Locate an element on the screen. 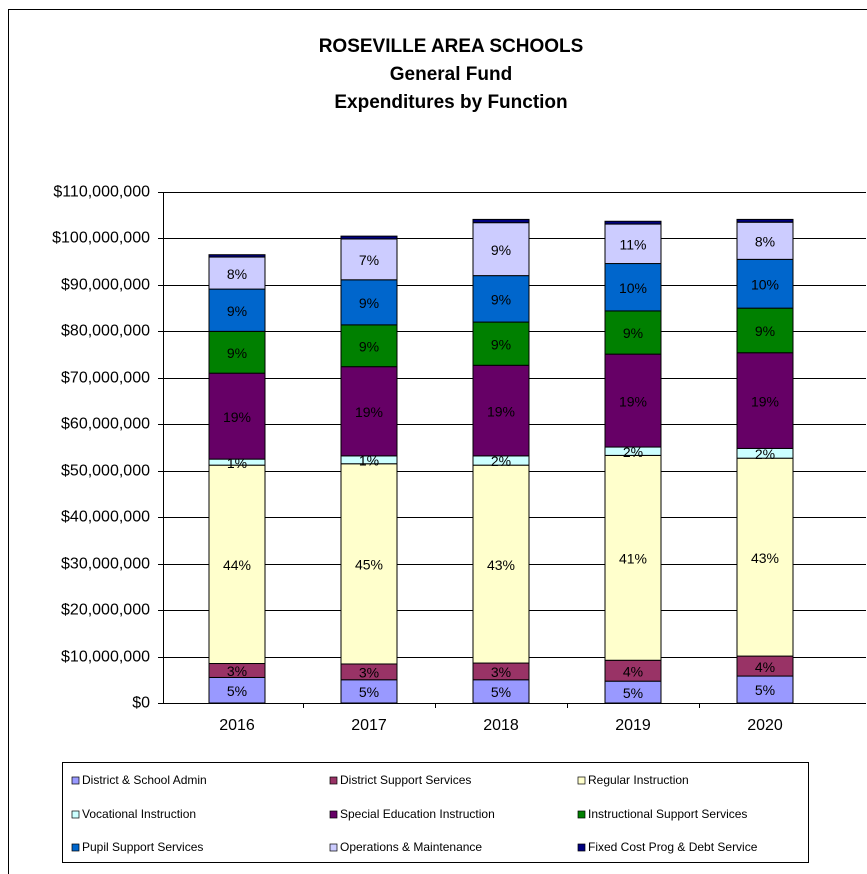 This screenshot has height=874, width=867. data-label: 45% is located at coordinates (369, 565).